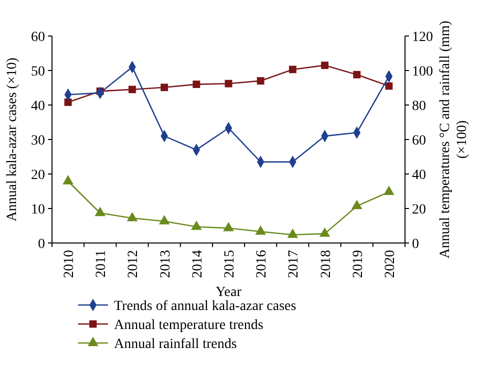 The height and width of the screenshot is (375, 487). What do you see at coordinates (41, 244) in the screenshot?
I see `y-tick-label: 0` at bounding box center [41, 244].